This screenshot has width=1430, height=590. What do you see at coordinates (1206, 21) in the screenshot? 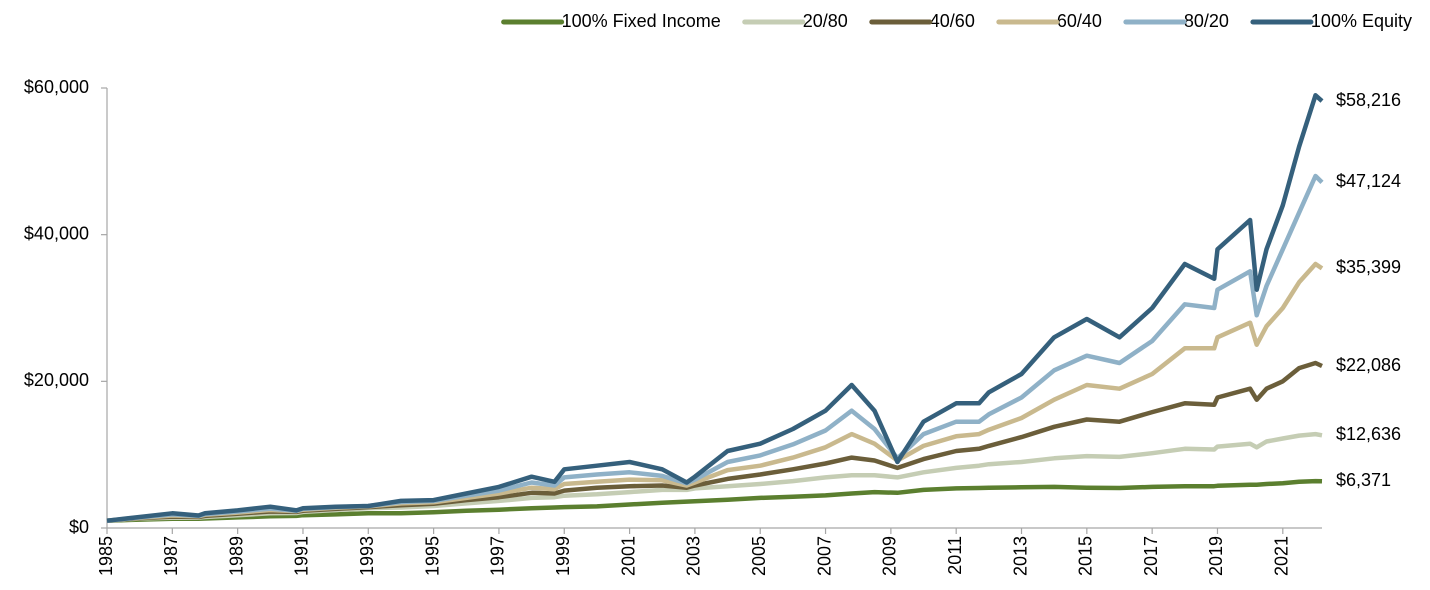
I see `legend-label: 80/20` at bounding box center [1206, 21].